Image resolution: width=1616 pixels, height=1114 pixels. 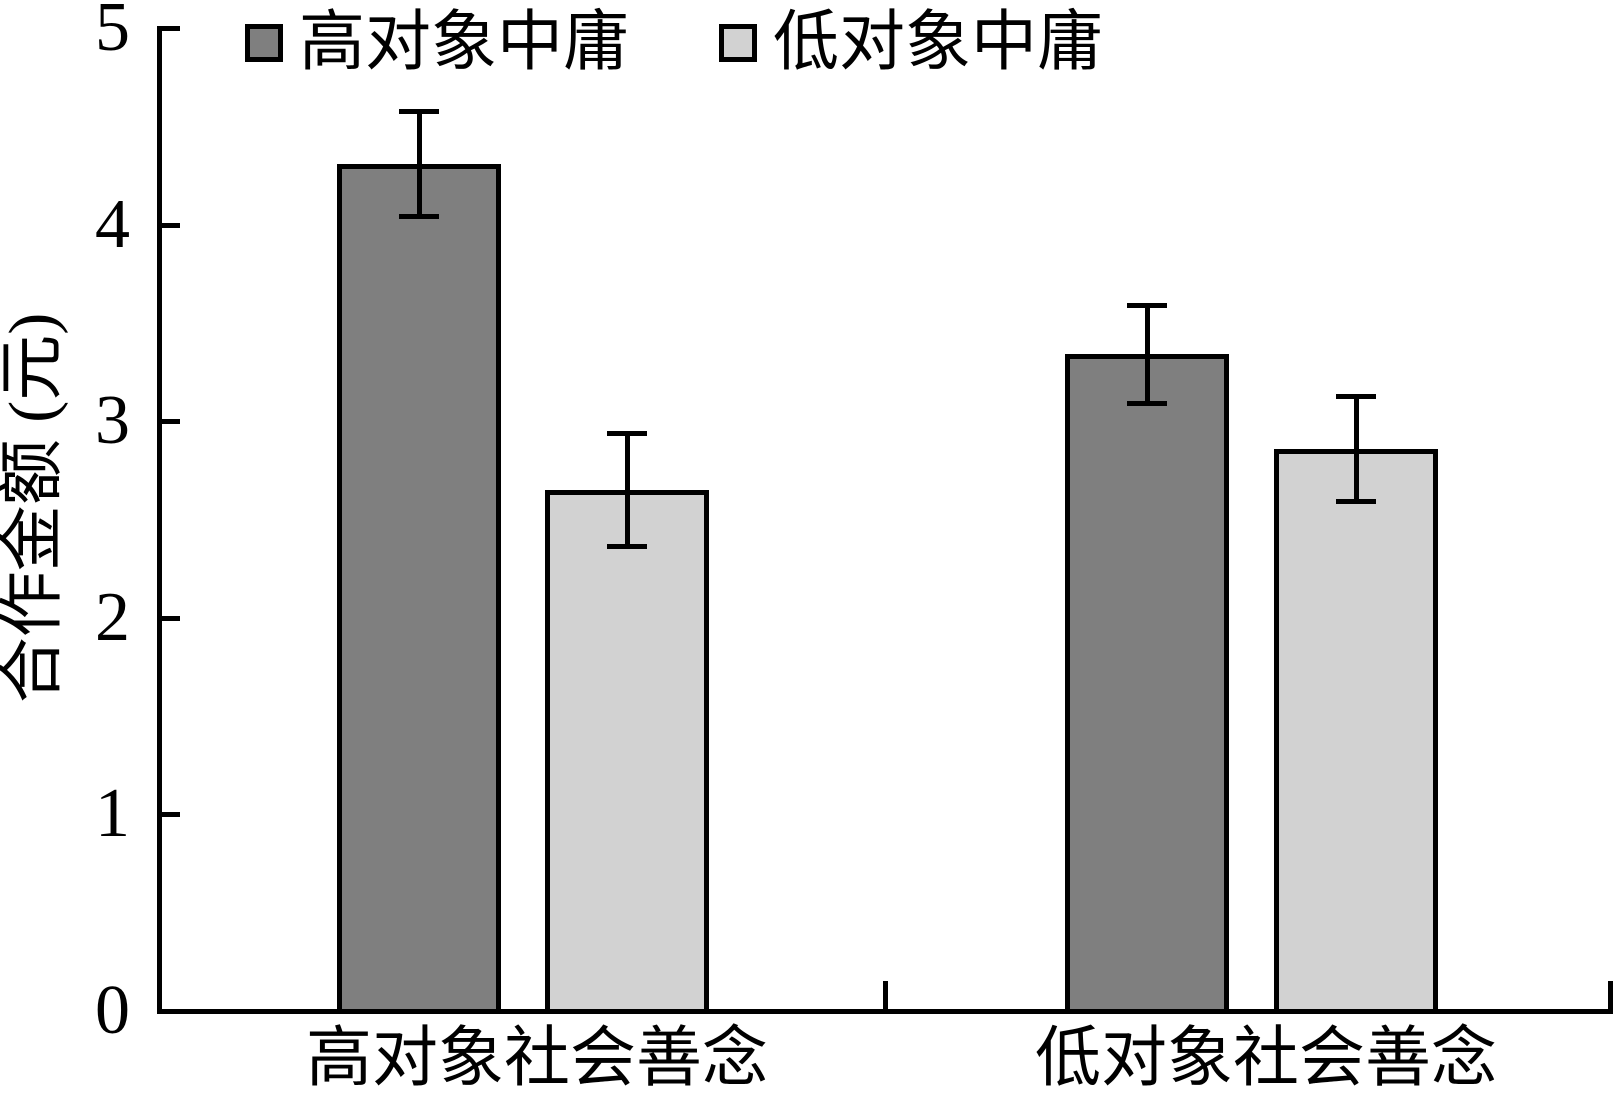 I want to click on legend-item-high-zhongyong: 高对象中庸, so click(x=437, y=43).